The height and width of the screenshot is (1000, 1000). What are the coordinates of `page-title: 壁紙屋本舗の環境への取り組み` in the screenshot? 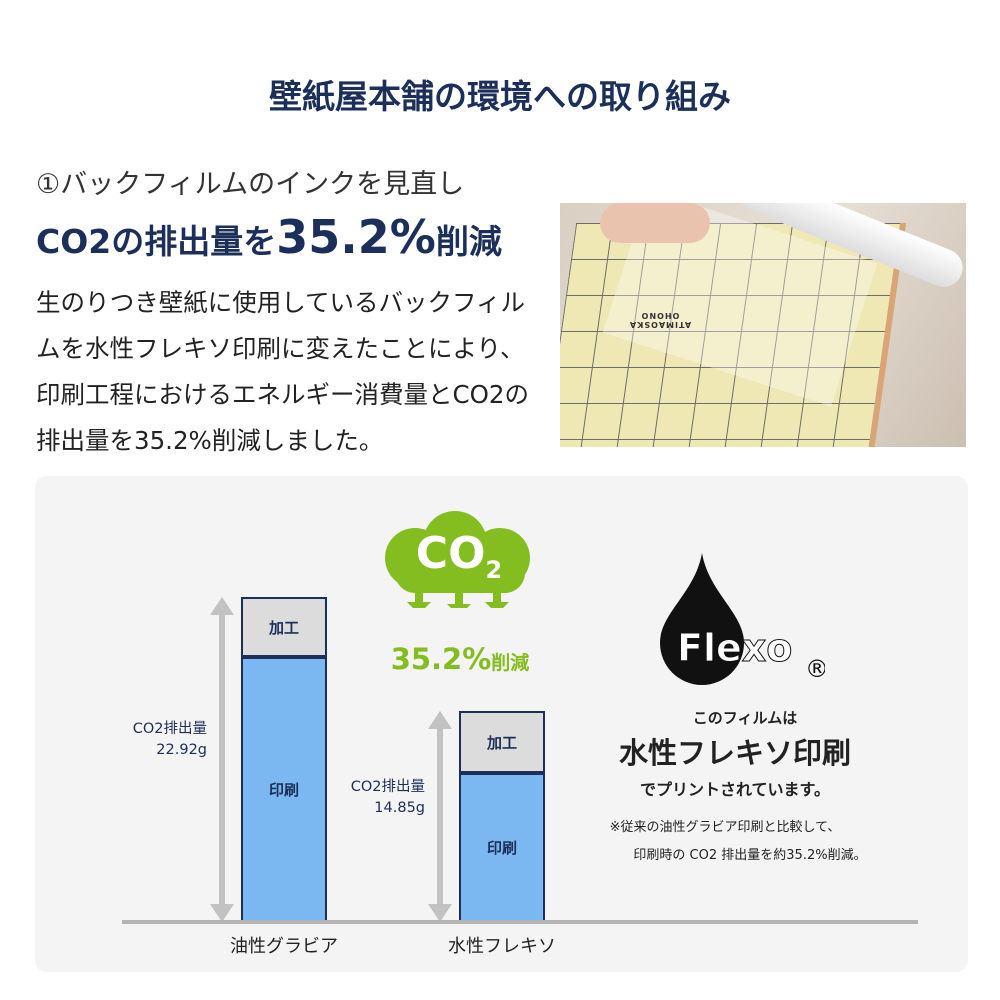 It's located at (500, 96).